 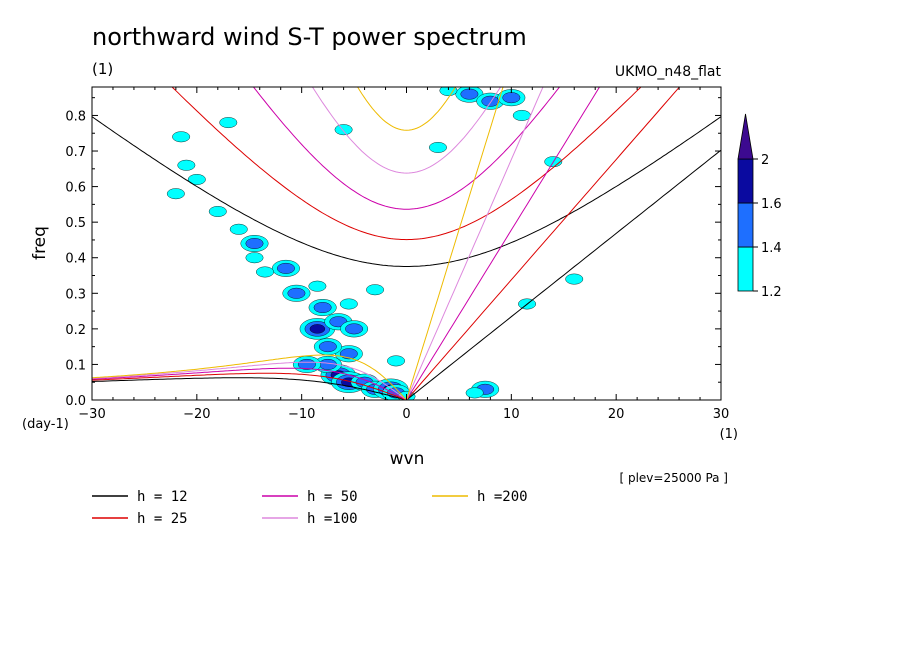 What do you see at coordinates (75, 152) in the screenshot?
I see `y-tick-label: 0.7` at bounding box center [75, 152].